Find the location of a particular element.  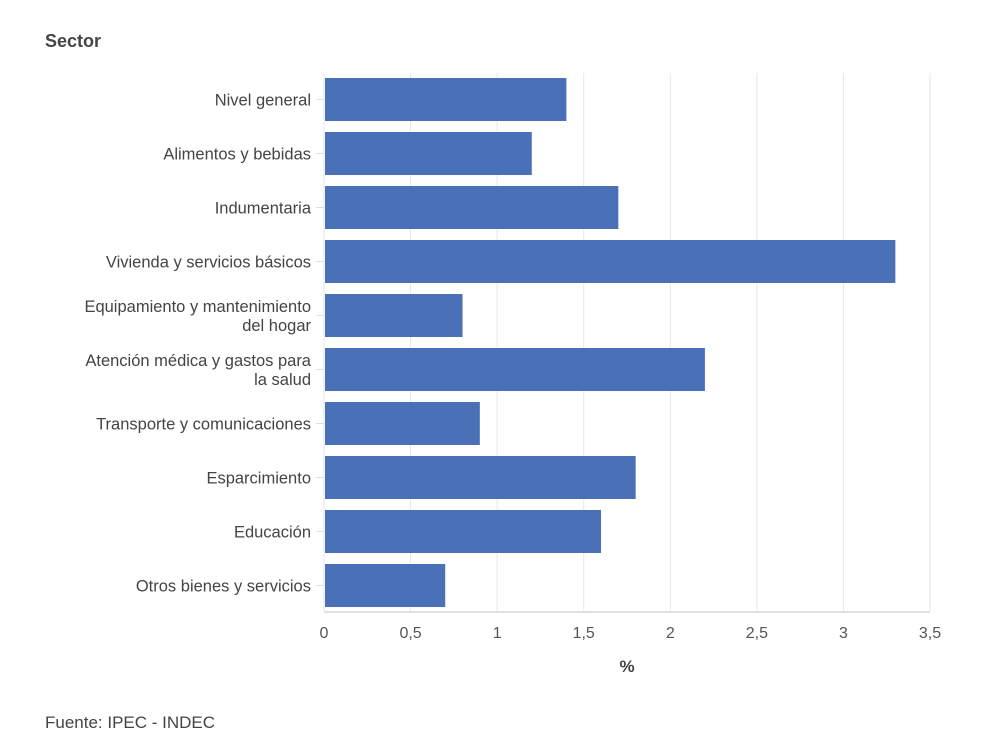

category-label: Nivel general is located at coordinates (263, 101).